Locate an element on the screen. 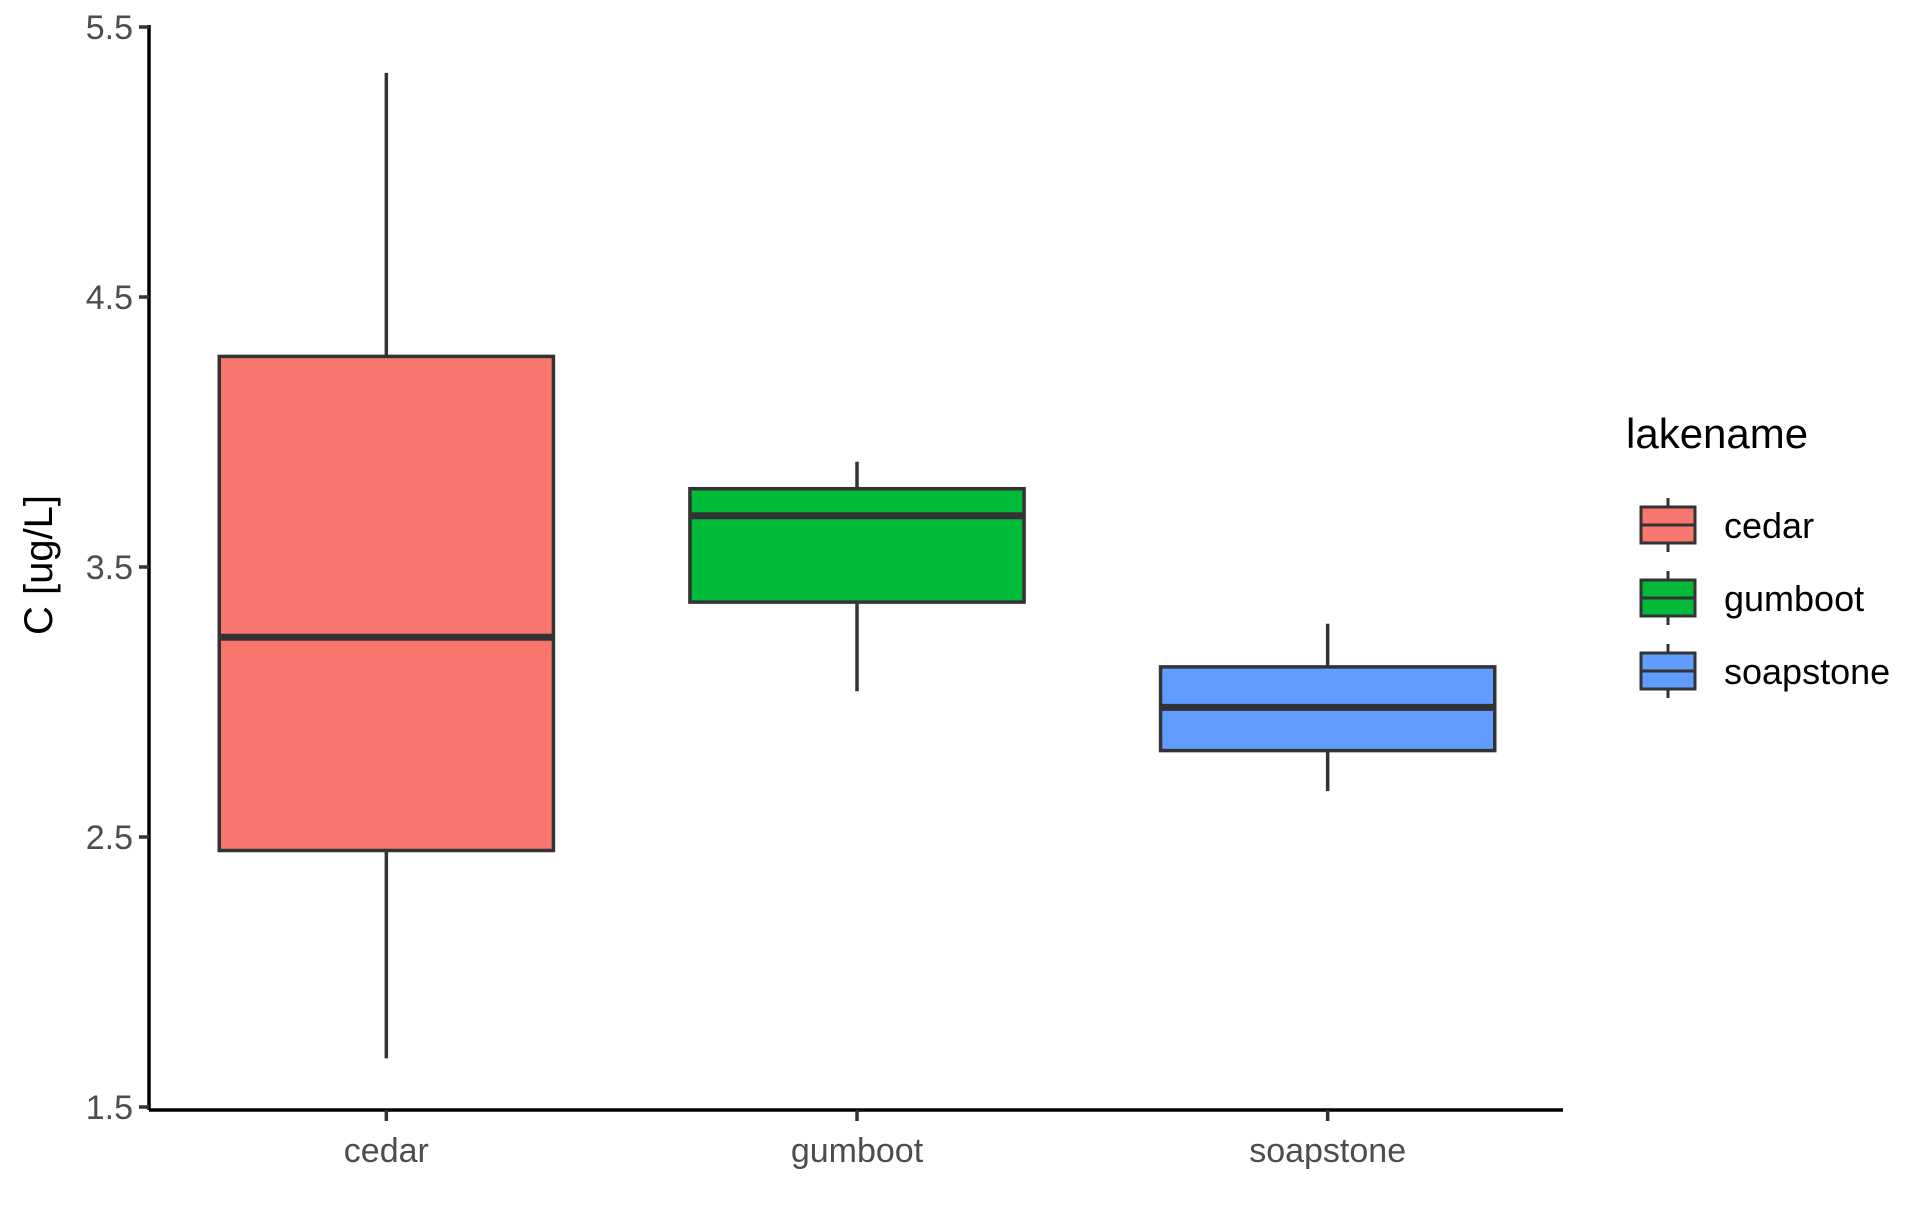  legend-title: lakename is located at coordinates (1717, 433).